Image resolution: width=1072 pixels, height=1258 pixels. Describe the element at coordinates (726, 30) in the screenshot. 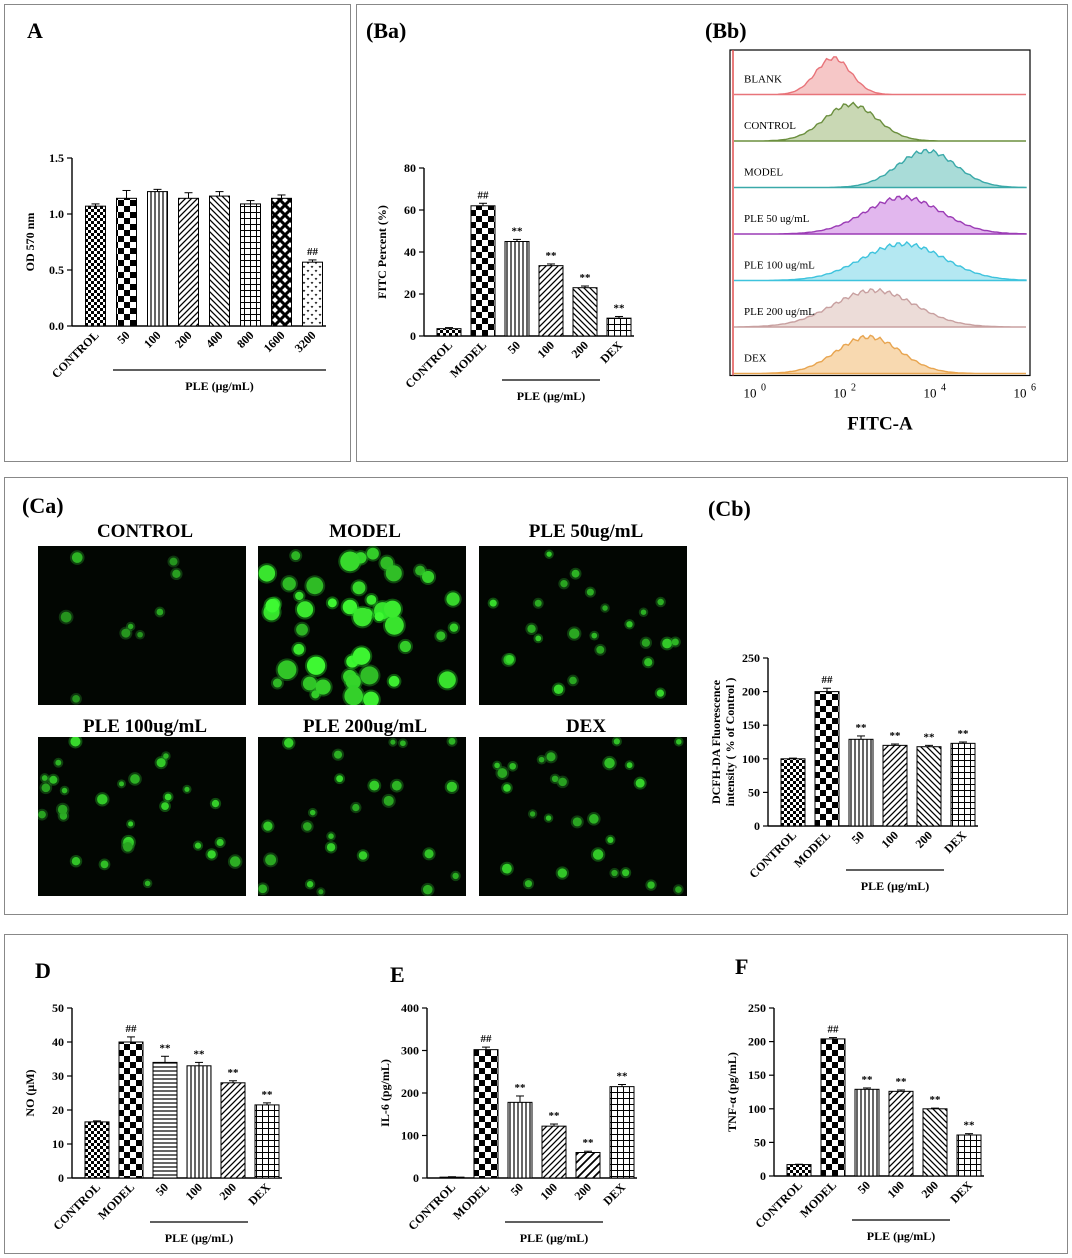

I see `panel-label-bb: (Bb)` at that location.